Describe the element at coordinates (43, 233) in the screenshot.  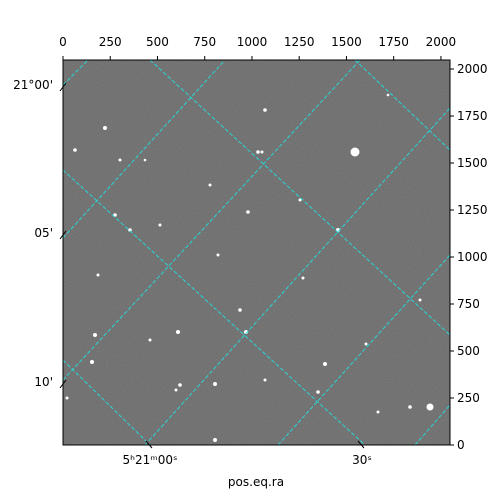
I see `dec-tick-label: 05'` at that location.